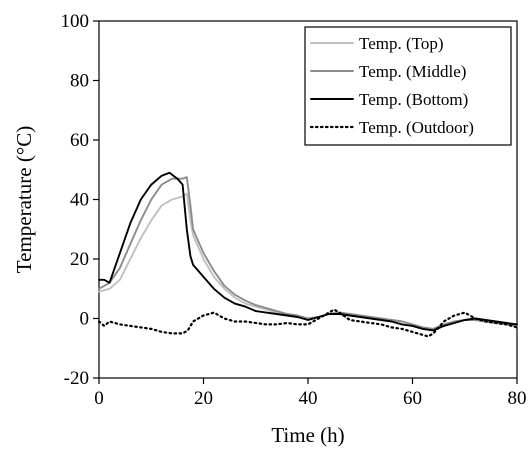 The width and height of the screenshot is (529, 450). Describe the element at coordinates (307, 435) in the screenshot. I see `x-axis-title: Time (h)` at that location.